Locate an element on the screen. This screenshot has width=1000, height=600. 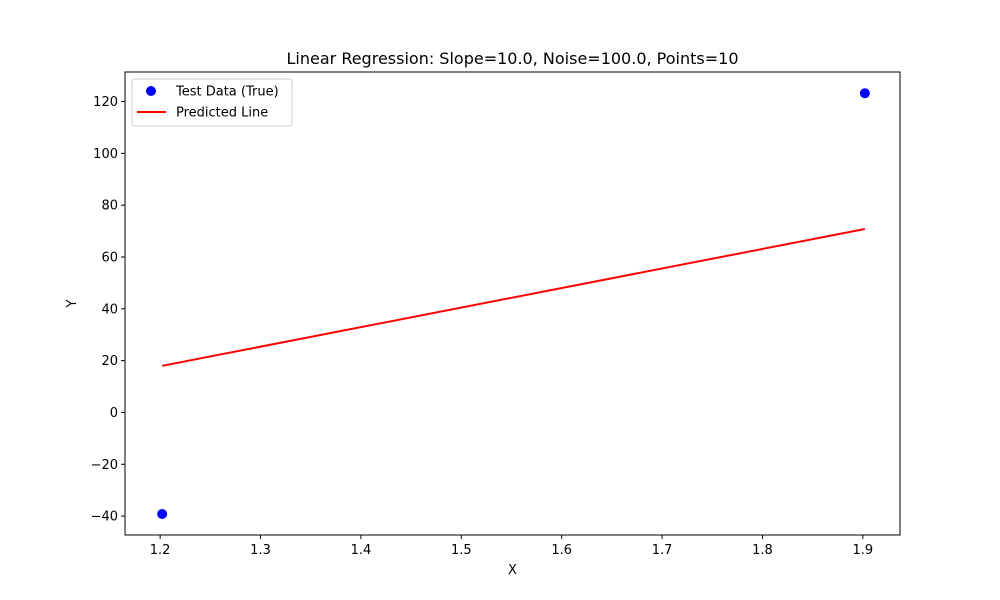
y-axis-ticks: −40 −20 0 20 40 60 80 100 120 is located at coordinates (108, 310).